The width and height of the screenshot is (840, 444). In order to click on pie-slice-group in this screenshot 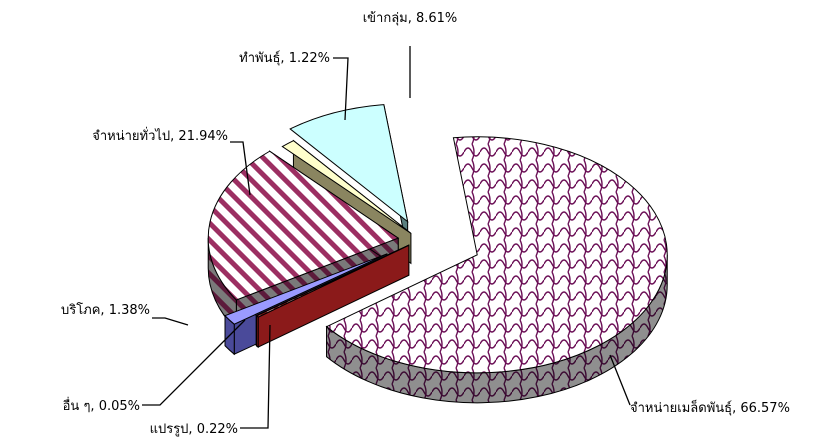, I will do `click(349, 178)`.